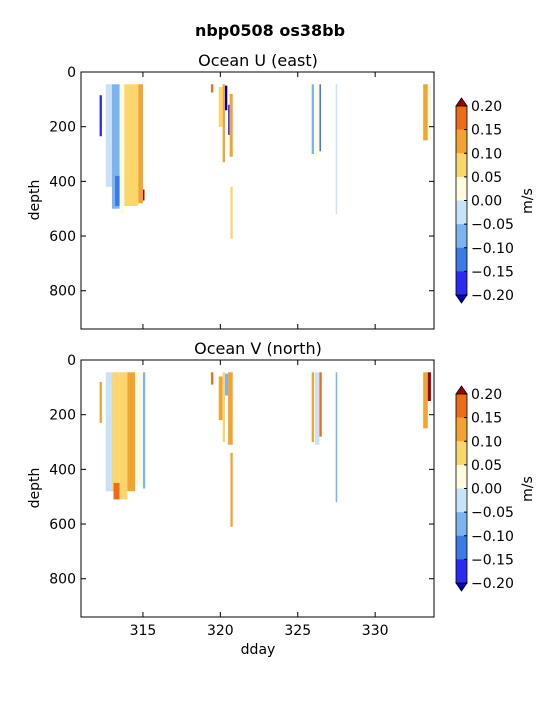 The height and width of the screenshot is (720, 540). Describe the element at coordinates (35, 200) in the screenshot. I see `panel-ocean-u-ylabel: depth` at that location.